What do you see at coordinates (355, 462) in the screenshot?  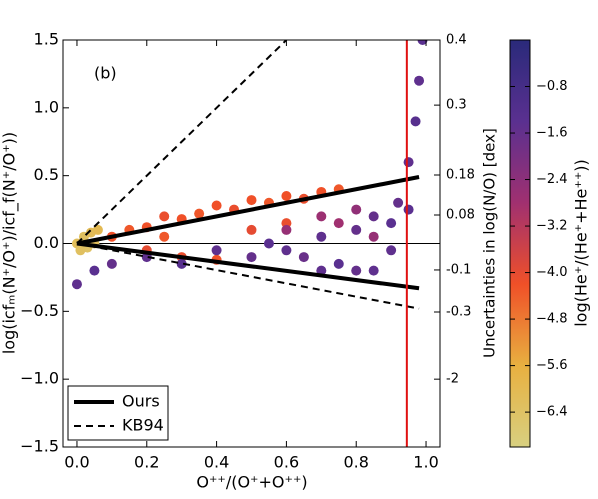 I see `x-tick-label: 0.8` at bounding box center [355, 462].